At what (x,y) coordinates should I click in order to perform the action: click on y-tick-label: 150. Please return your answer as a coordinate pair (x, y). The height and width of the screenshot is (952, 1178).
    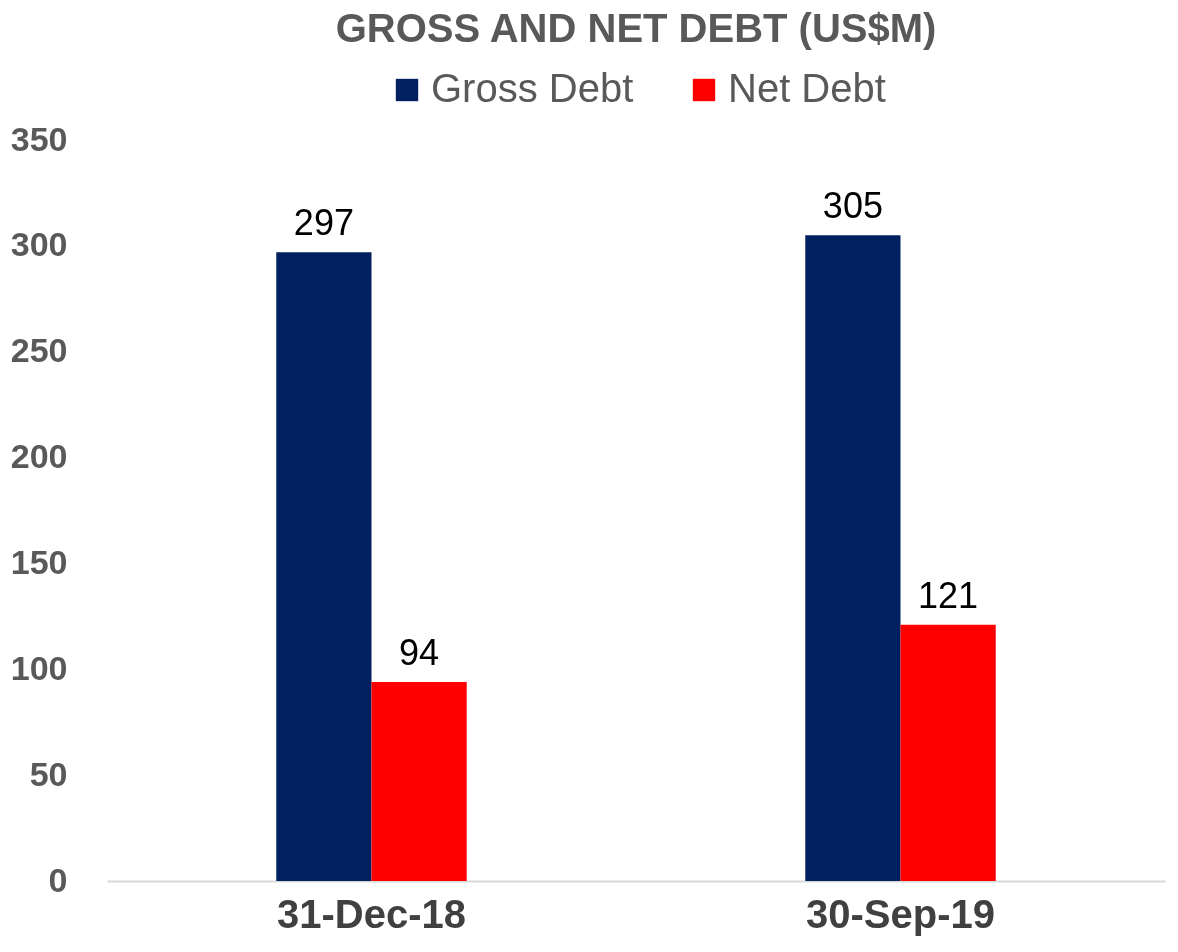
    Looking at the image, I should click on (39, 561).